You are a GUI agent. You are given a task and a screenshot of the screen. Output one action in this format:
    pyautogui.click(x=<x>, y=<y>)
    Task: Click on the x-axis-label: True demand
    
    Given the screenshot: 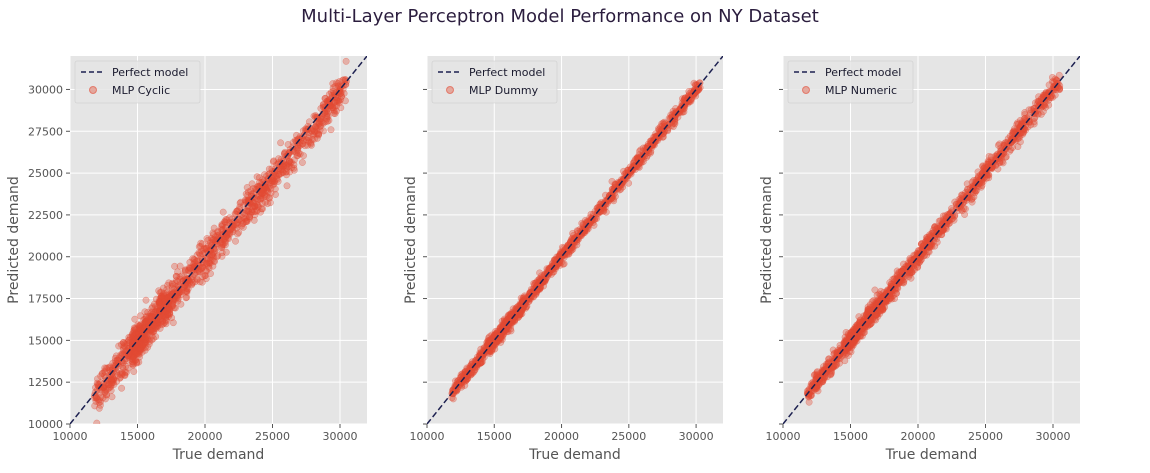 What is the action you would take?
    pyautogui.click(x=218, y=455)
    